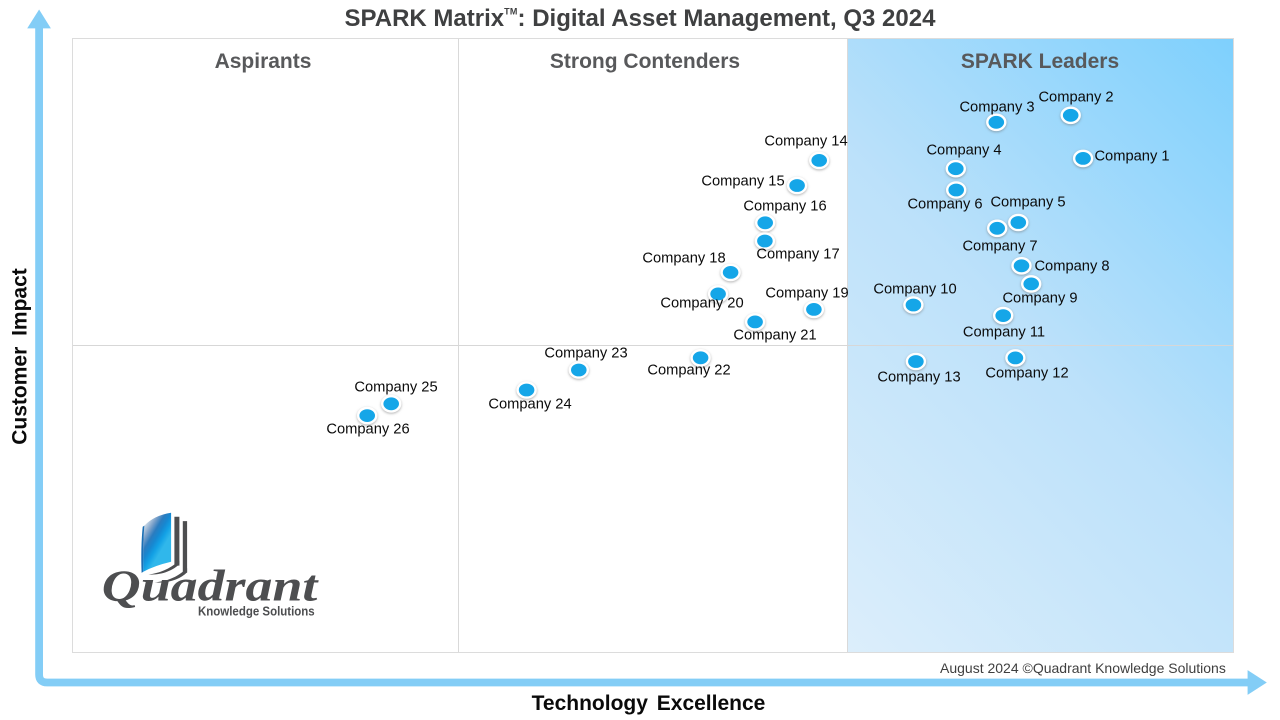 This screenshot has width=1280, height=720. Describe the element at coordinates (256, 610) in the screenshot. I see `svg-text: Knowledge Solutions` at that location.